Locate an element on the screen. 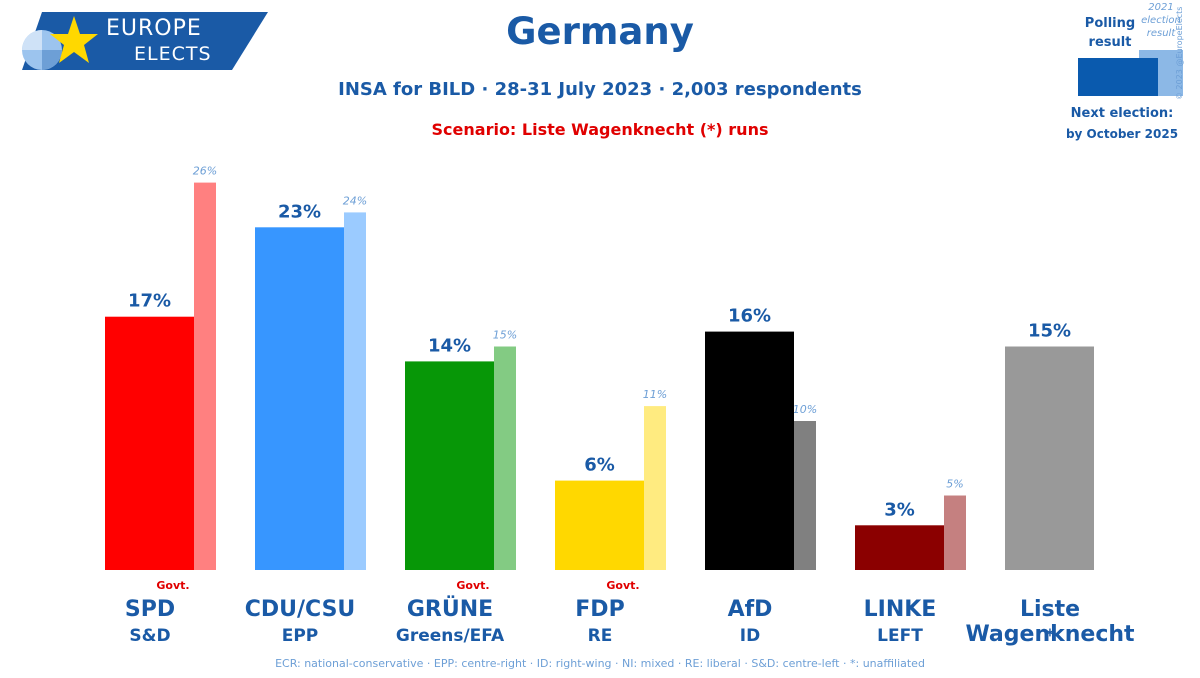 The width and height of the screenshot is (1200, 678). party-group-spd: S&D is located at coordinates (150, 636).